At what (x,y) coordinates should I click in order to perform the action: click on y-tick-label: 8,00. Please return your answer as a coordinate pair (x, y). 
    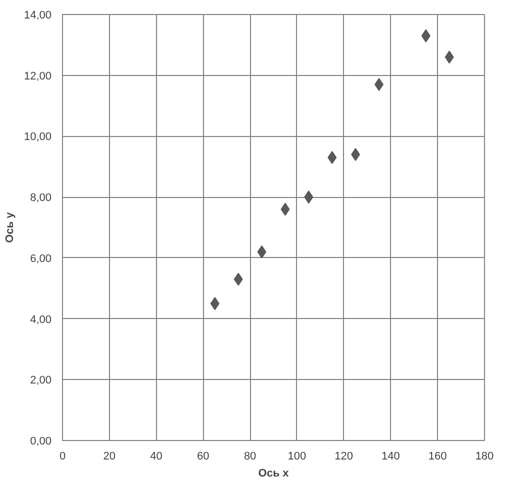
    Looking at the image, I should click on (41, 198).